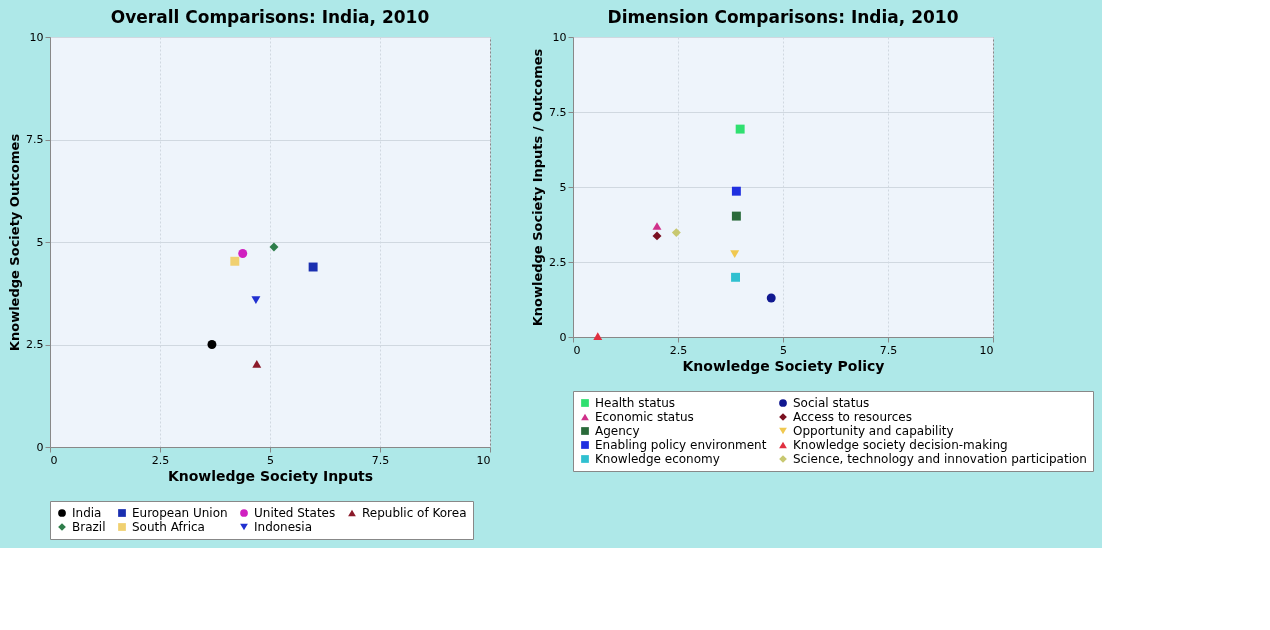 This screenshot has height=630, width=1270. Describe the element at coordinates (900, 445) in the screenshot. I see `legend-label: Knowledge society decision-making` at that location.